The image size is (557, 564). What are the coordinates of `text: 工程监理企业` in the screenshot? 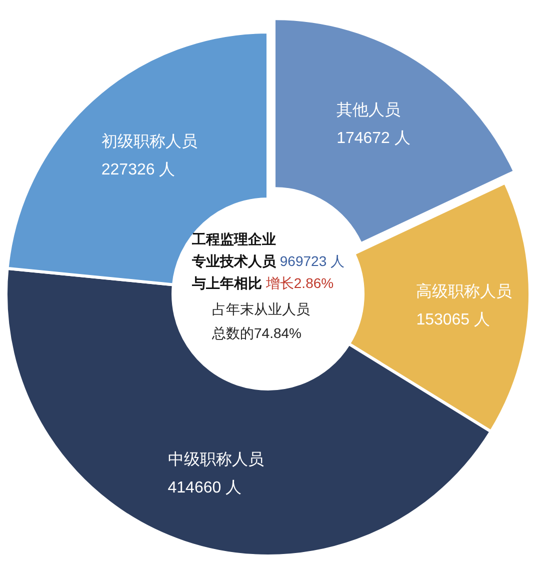 It's located at (233, 239).